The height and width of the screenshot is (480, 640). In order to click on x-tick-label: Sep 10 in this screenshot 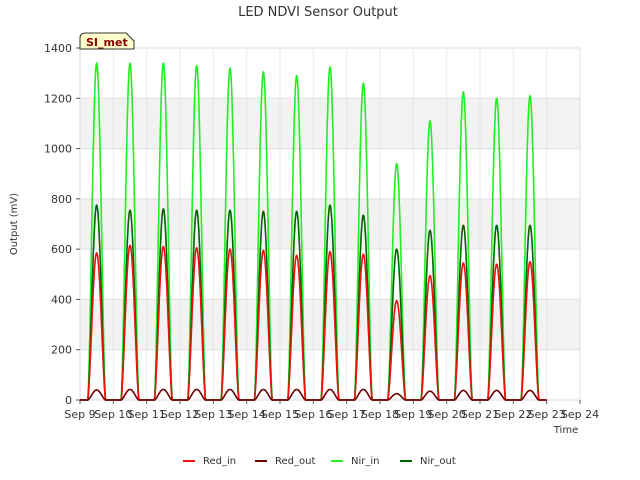, I will do `click(113, 414)`.